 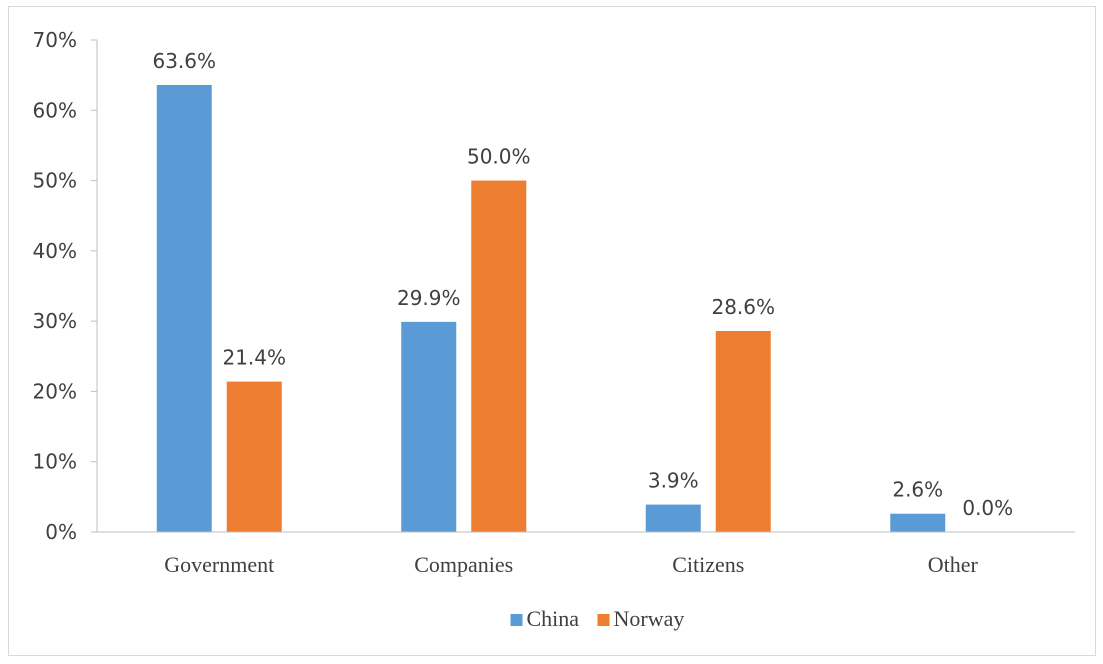 What do you see at coordinates (254, 358) in the screenshot?
I see `data-label-norway-government: 21.4%` at bounding box center [254, 358].